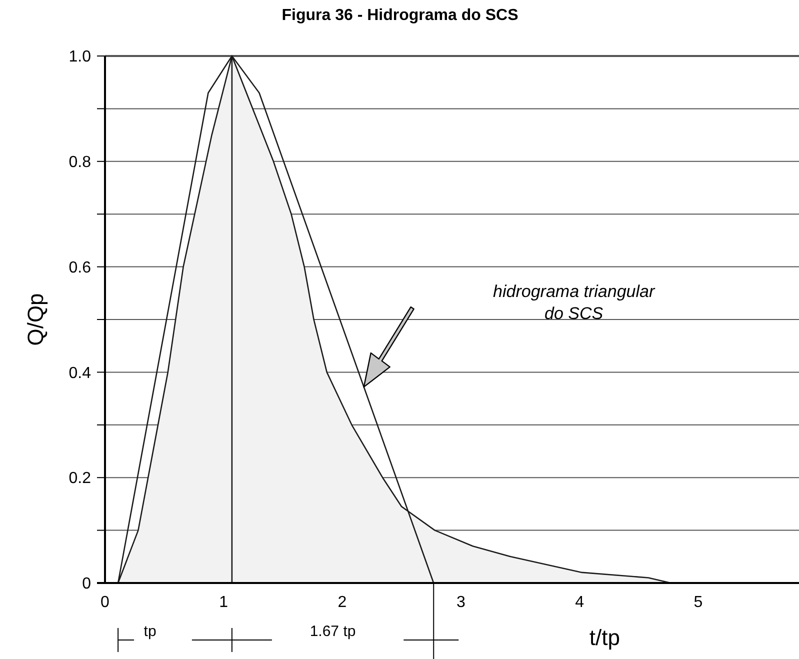 The height and width of the screenshot is (659, 799). Describe the element at coordinates (35, 319) in the screenshot. I see `y-axis-title: Q/Qp` at that location.